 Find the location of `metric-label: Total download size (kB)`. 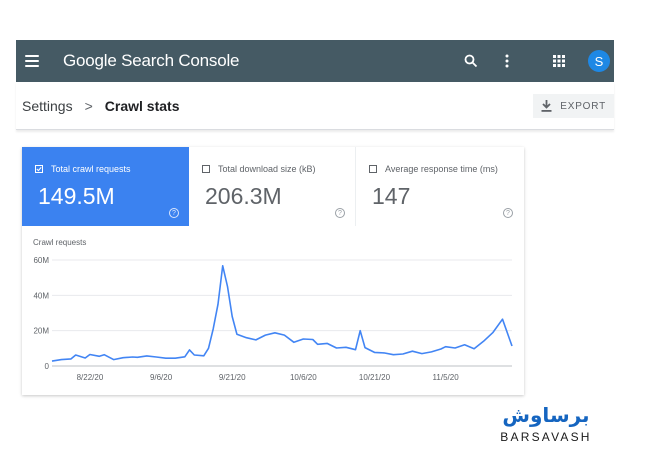

metric-label: Total download size (kB) is located at coordinates (267, 169).